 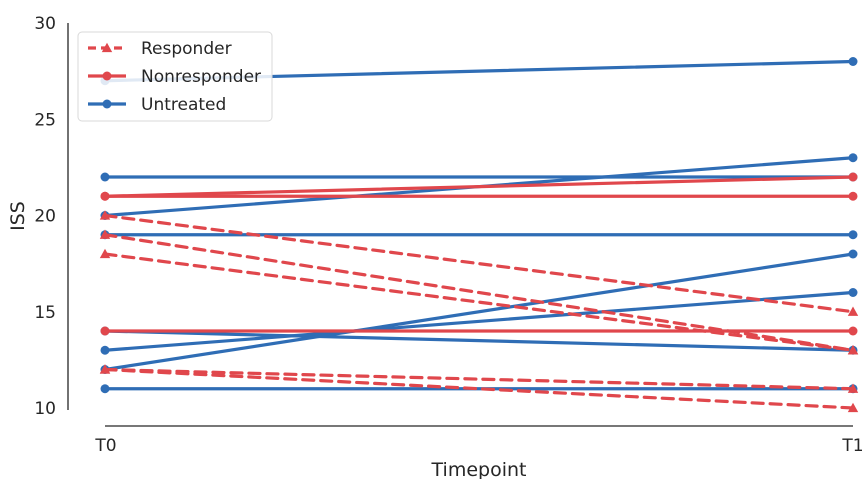 What do you see at coordinates (201, 77) in the screenshot?
I see `legend-label: Nonresponder` at bounding box center [201, 77].